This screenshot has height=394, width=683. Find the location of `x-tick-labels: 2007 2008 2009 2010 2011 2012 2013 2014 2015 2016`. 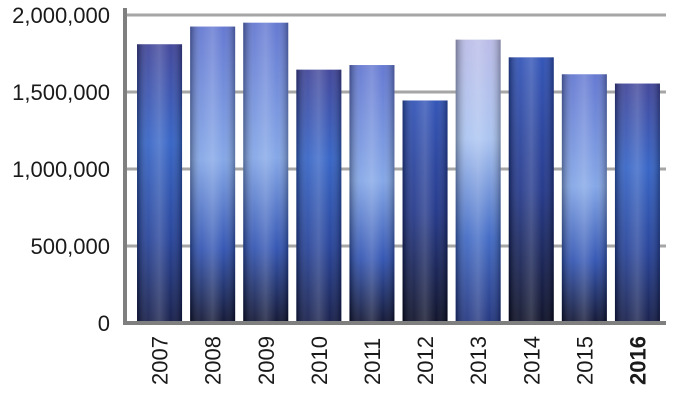

x-tick-labels: 2007 2008 2009 2010 2011 2012 2013 2014 2015 2016 is located at coordinates (399, 360).